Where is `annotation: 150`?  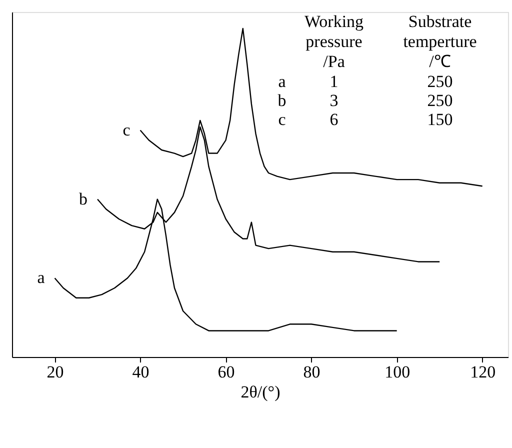
annotation: 150 is located at coordinates (440, 119).